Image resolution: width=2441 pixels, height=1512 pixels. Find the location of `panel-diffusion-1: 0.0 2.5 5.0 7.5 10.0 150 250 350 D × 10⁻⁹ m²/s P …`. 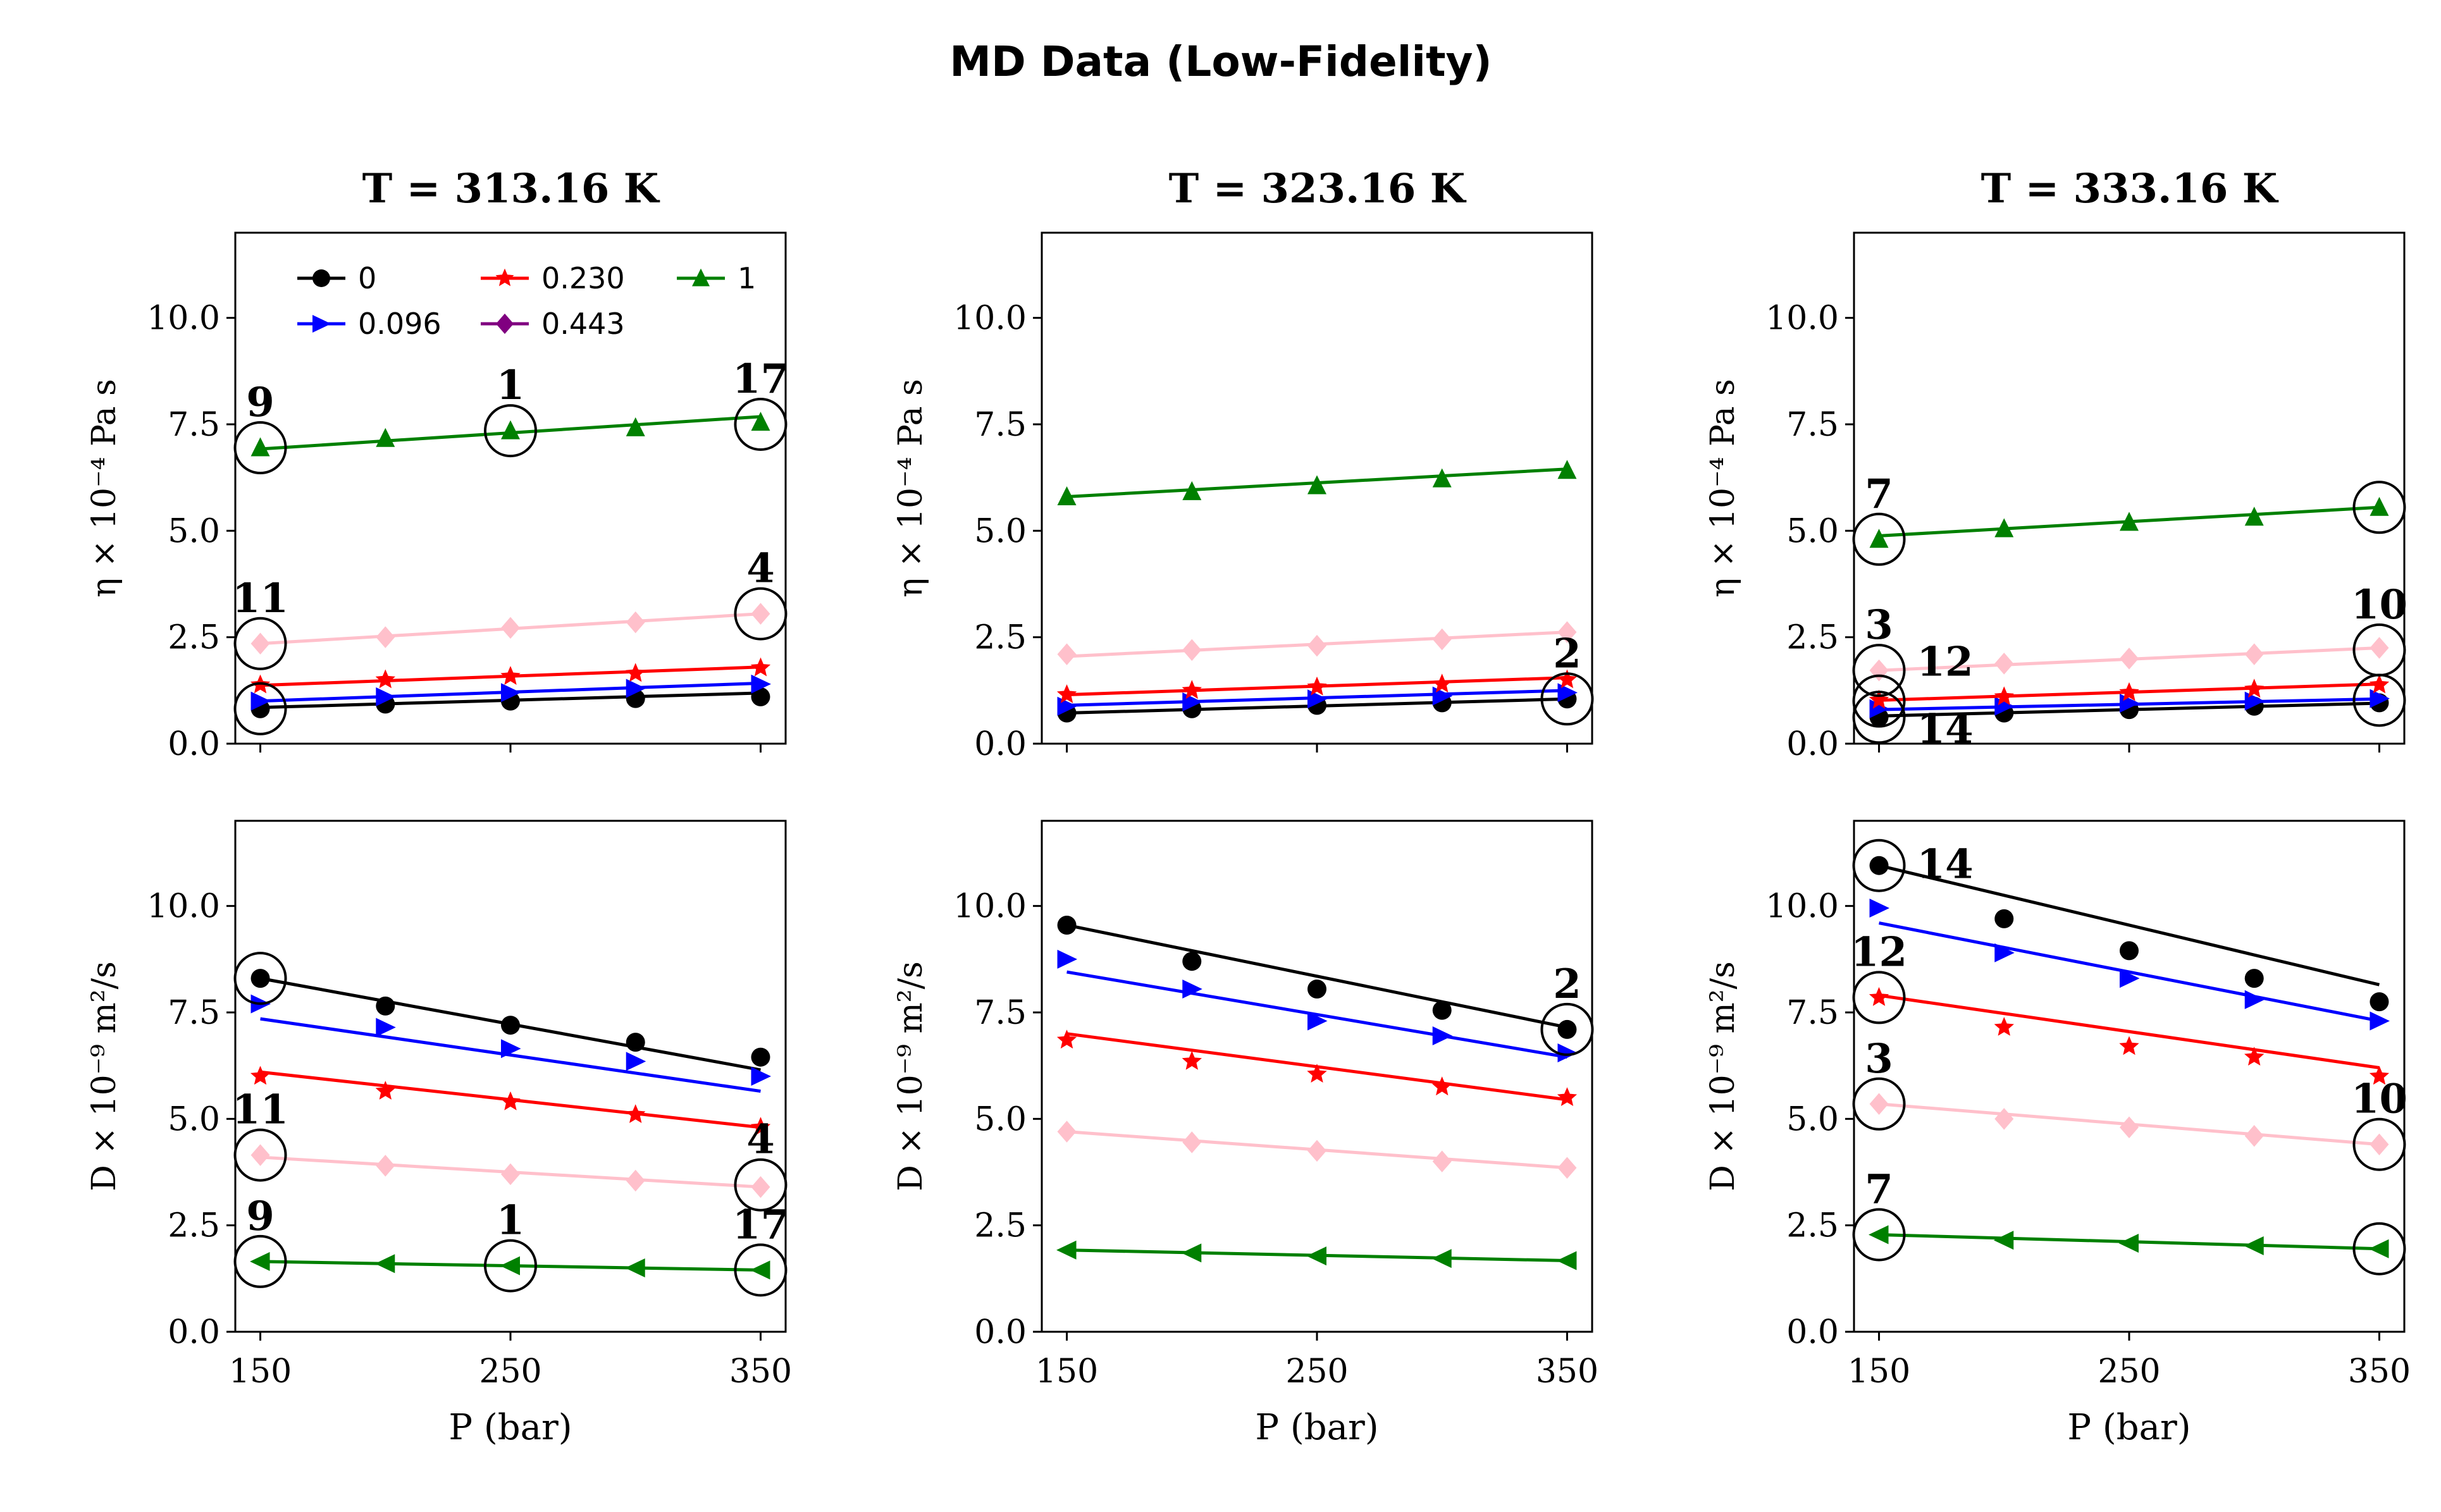

panel-diffusion-1: 0.0 2.5 5.0 7.5 10.0 150 250 350 D × 10⁻⁹ m²/s P … is located at coordinates (439, 1134).